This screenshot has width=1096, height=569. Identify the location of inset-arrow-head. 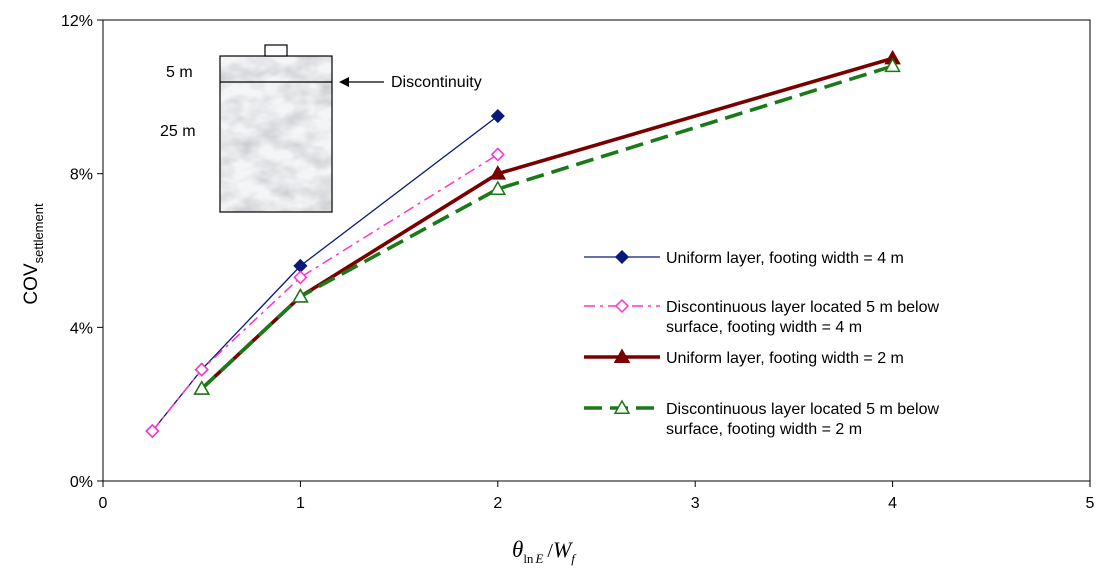
(344, 82).